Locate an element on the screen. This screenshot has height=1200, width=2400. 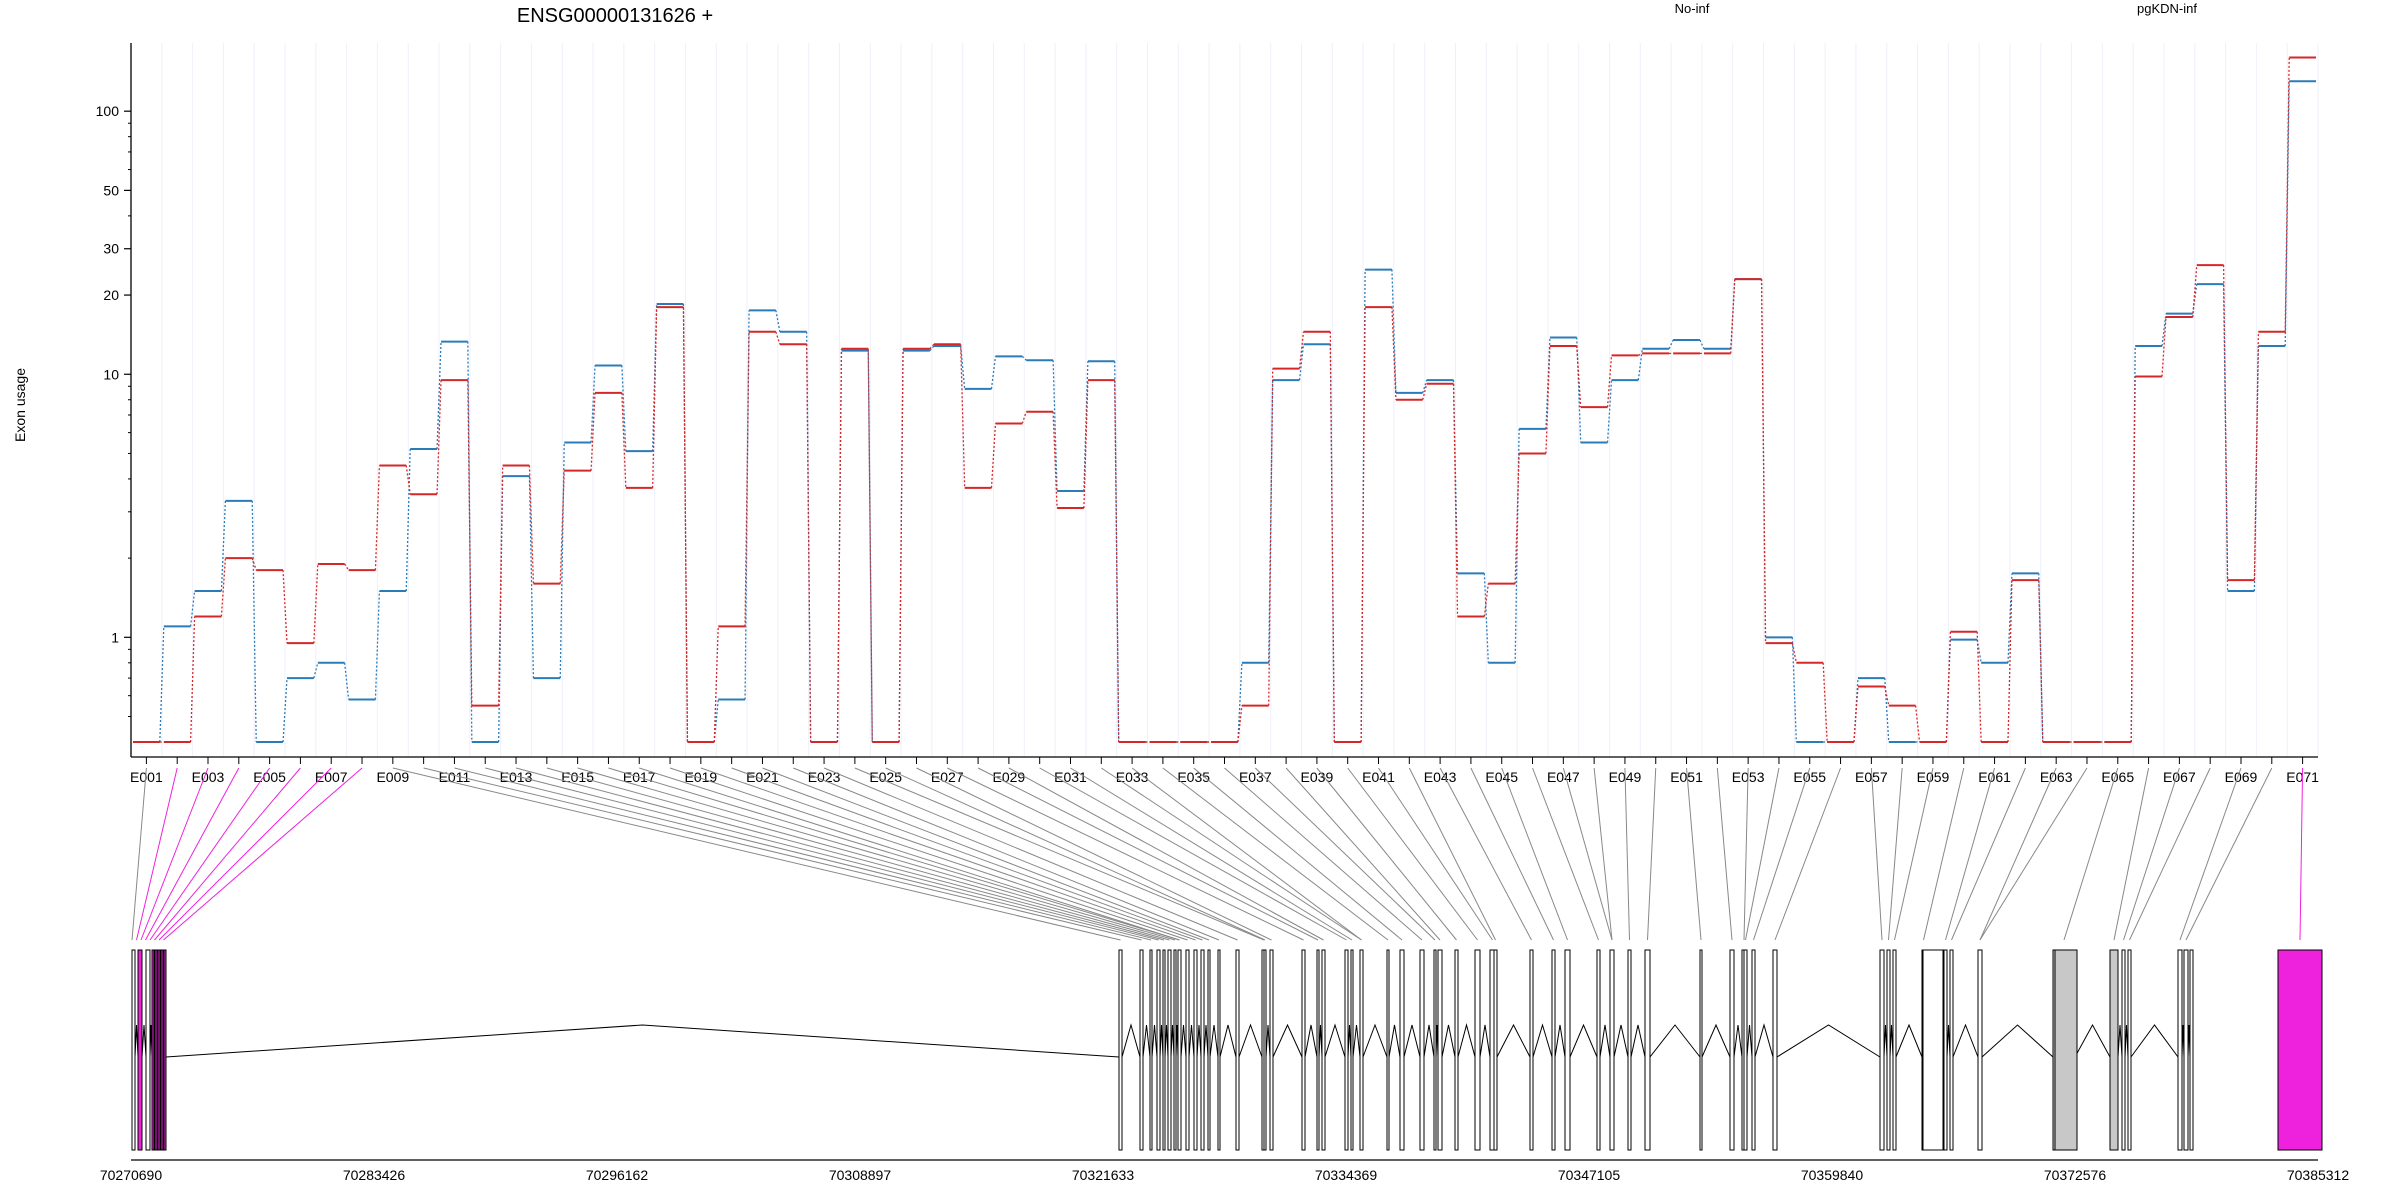
coord-label: 70385312 is located at coordinates (2318, 1175).